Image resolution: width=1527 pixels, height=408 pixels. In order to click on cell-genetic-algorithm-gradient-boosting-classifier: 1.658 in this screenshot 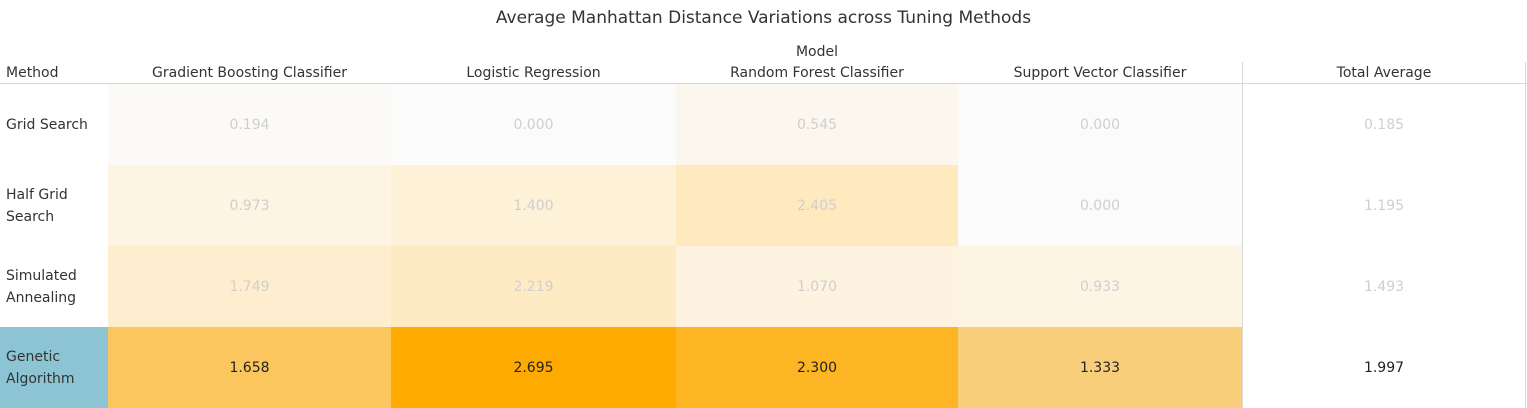, I will do `click(249, 367)`.